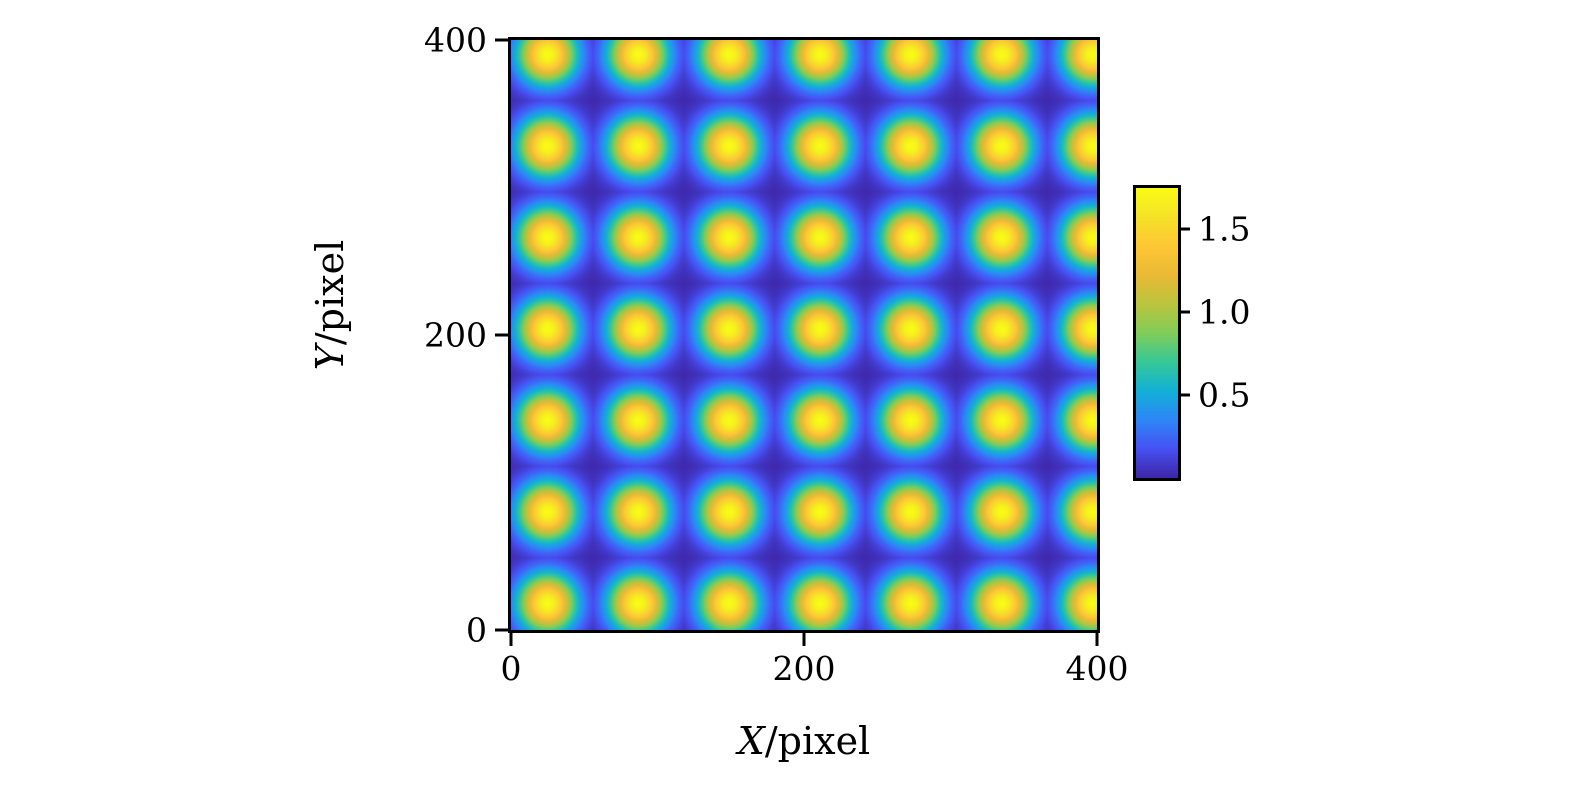 The height and width of the screenshot is (797, 1575). What do you see at coordinates (1157, 333) in the screenshot?
I see `colorbar-gradient` at bounding box center [1157, 333].